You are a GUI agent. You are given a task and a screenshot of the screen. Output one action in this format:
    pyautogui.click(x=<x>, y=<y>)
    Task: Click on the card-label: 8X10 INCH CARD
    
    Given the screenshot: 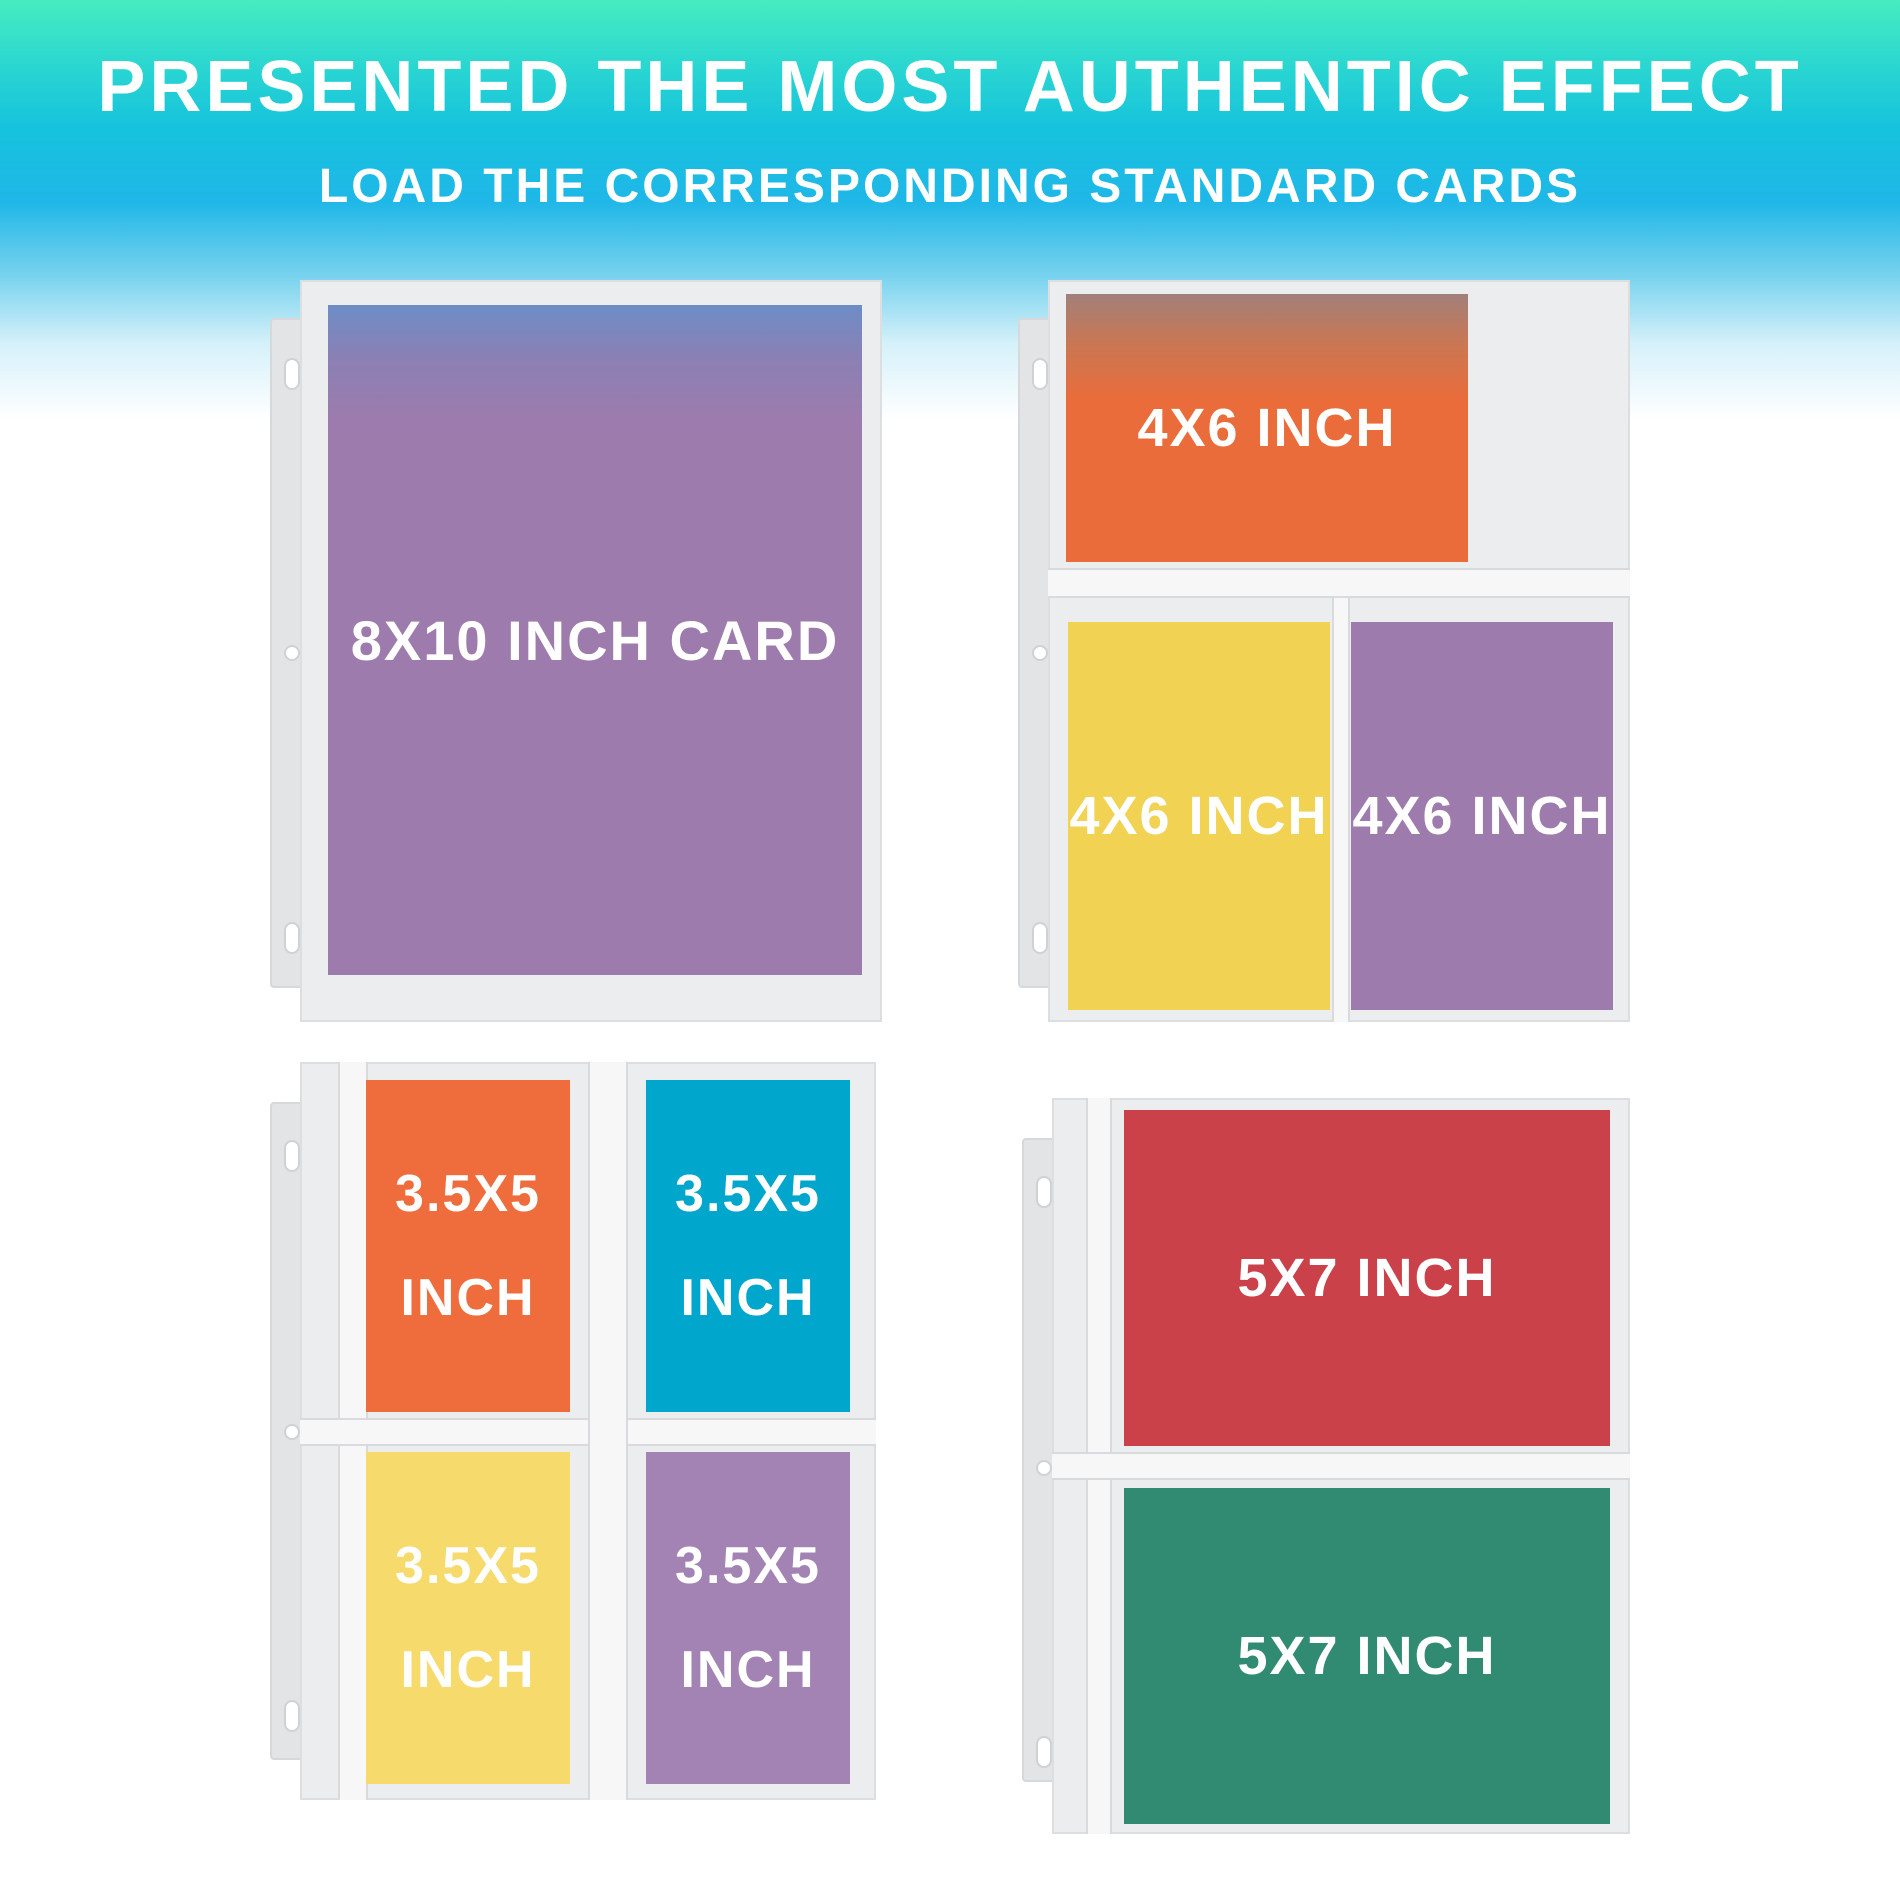 What is the action you would take?
    pyautogui.click(x=595, y=640)
    